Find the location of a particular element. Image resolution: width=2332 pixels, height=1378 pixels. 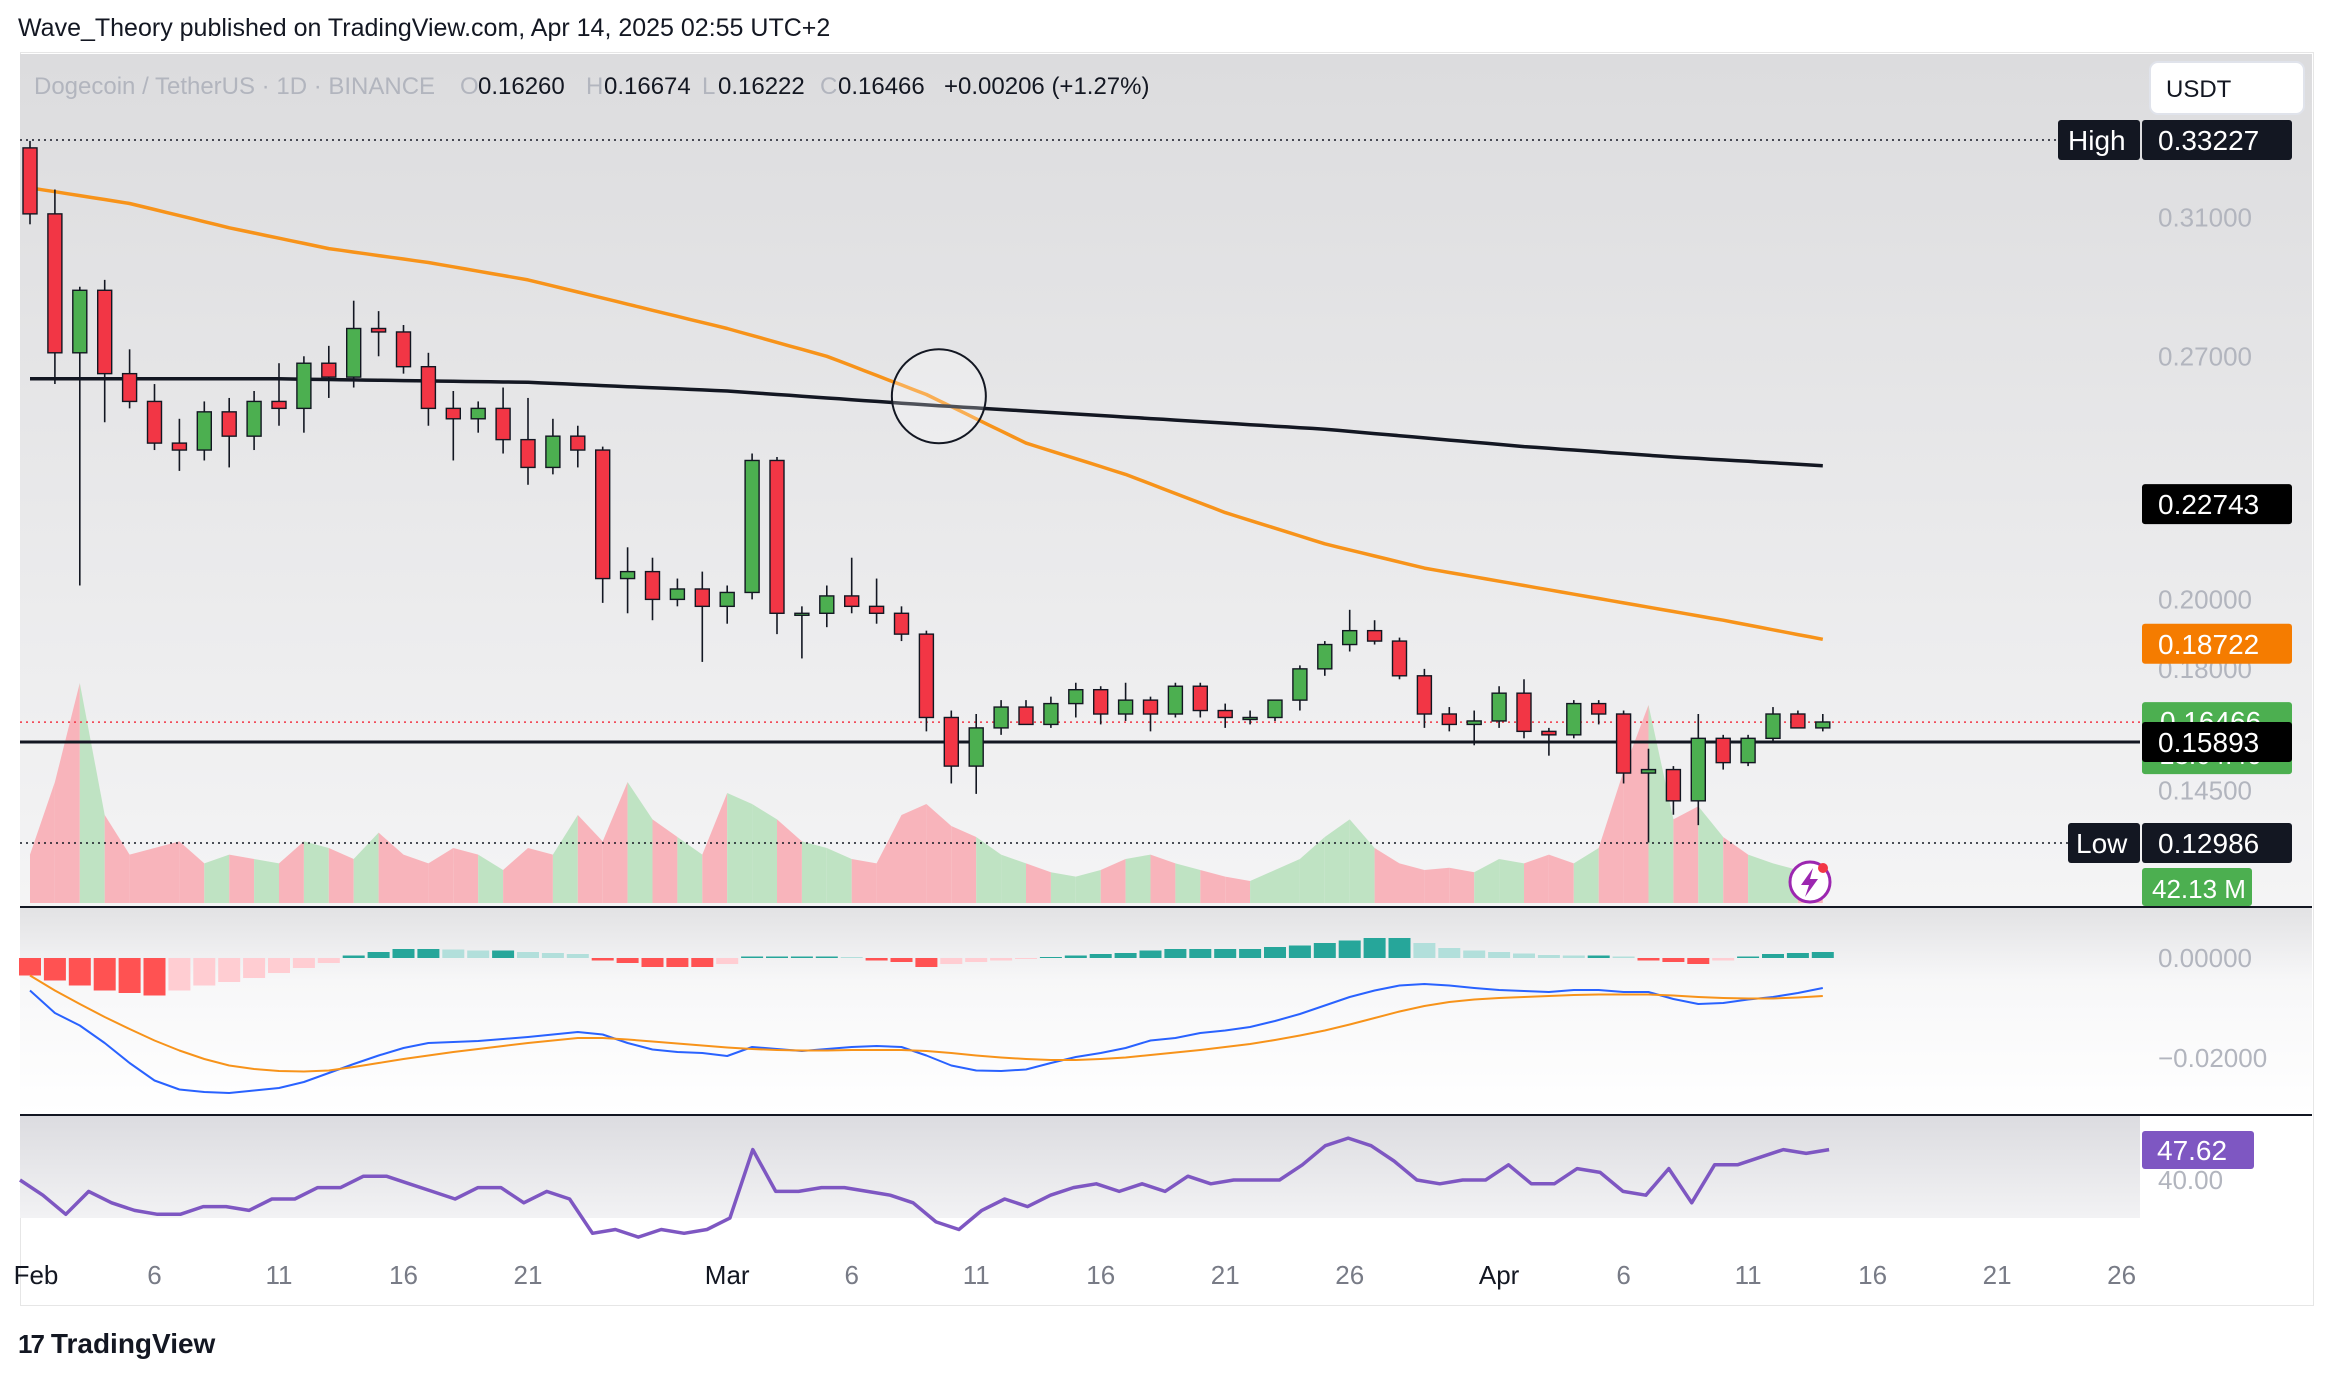

time-axis-tick: 16 is located at coordinates (1872, 1275).